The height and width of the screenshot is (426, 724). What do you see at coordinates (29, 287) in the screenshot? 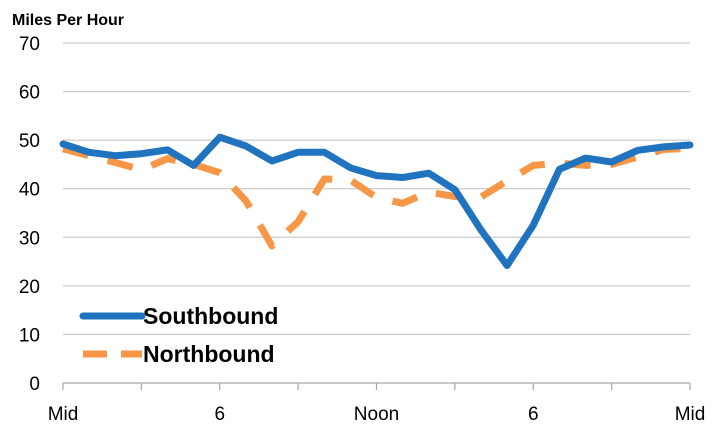
I see `y-tick-label: 20` at bounding box center [29, 287].